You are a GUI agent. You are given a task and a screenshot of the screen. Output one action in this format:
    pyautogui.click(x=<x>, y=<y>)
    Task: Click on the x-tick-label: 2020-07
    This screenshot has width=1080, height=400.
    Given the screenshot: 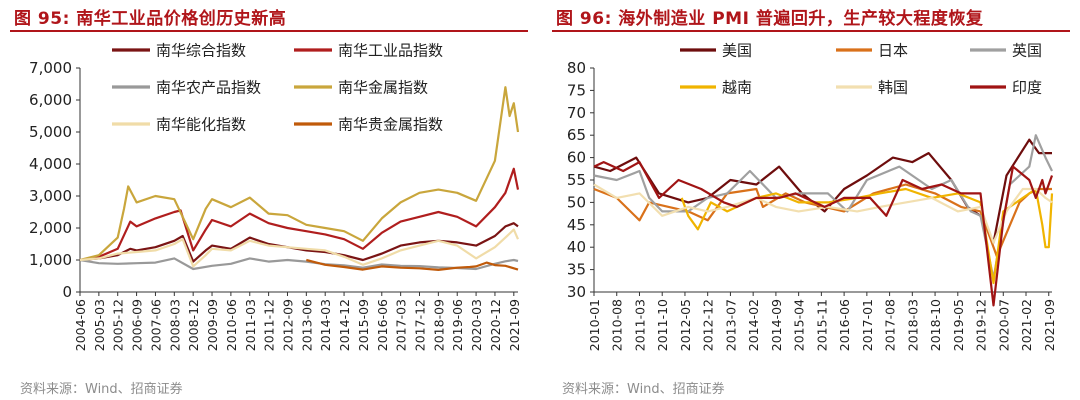 What is the action you would take?
    pyautogui.click(x=1003, y=325)
    